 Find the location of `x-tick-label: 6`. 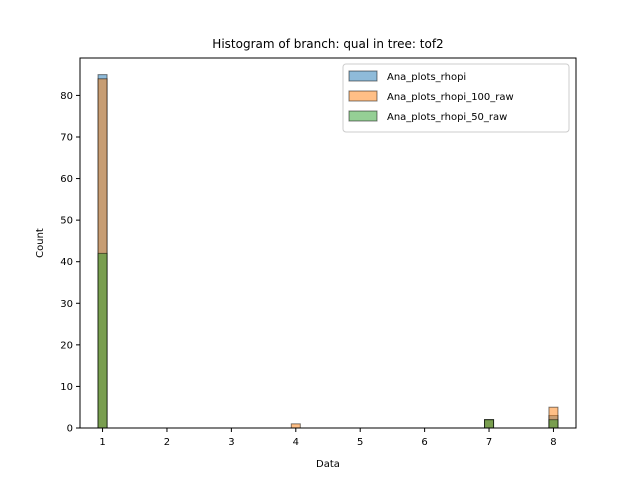

x-tick-label: 6 is located at coordinates (424, 442).